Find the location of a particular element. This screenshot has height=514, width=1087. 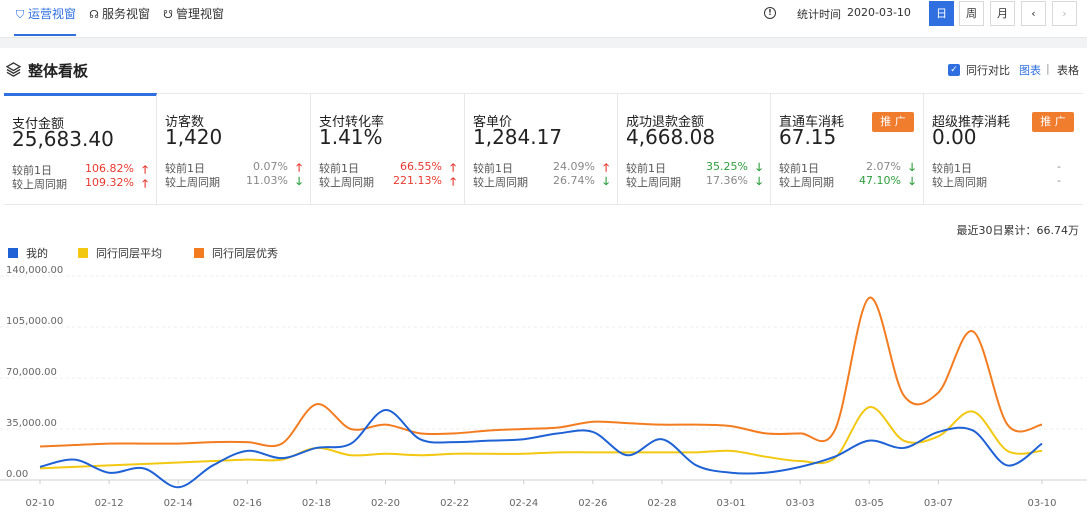

x-tick-label: 03-01 is located at coordinates (731, 503).